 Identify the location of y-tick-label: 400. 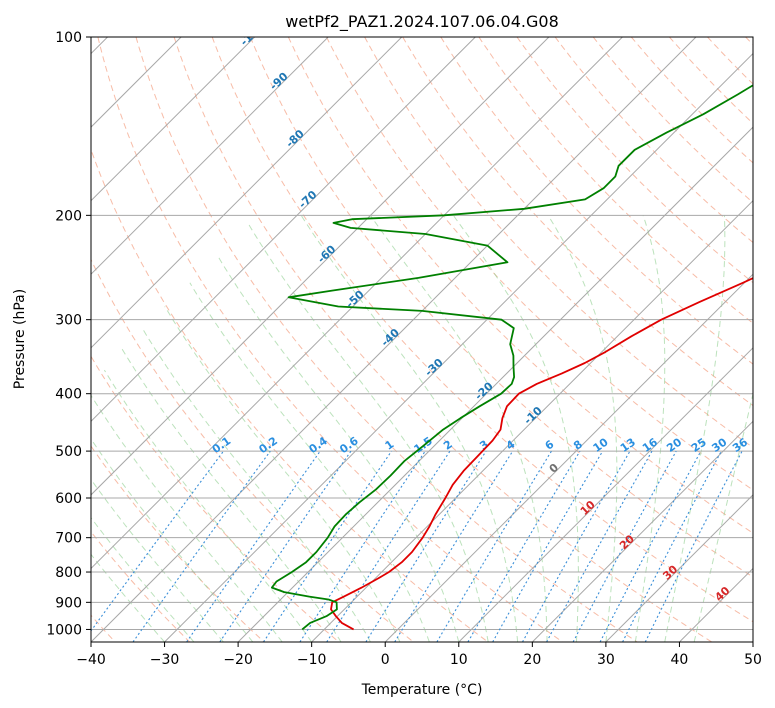
(68, 395).